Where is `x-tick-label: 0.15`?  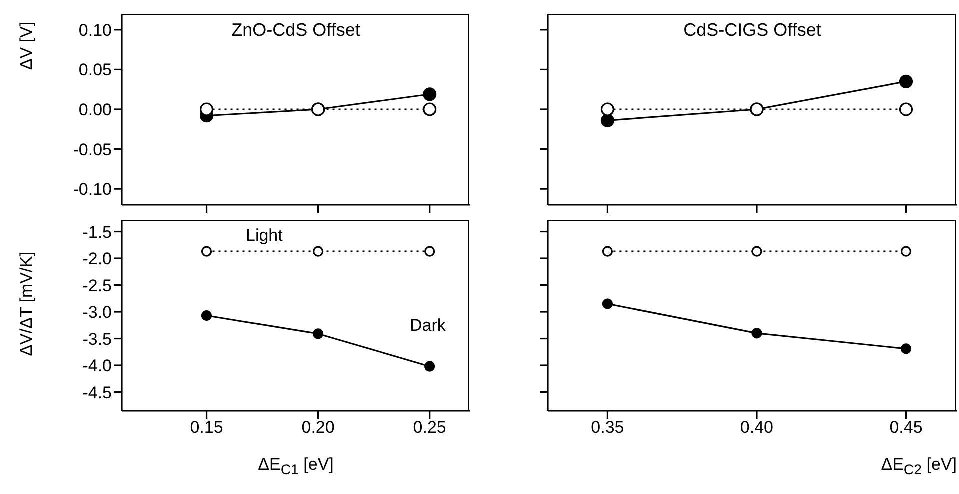
x-tick-label: 0.15 is located at coordinates (207, 428).